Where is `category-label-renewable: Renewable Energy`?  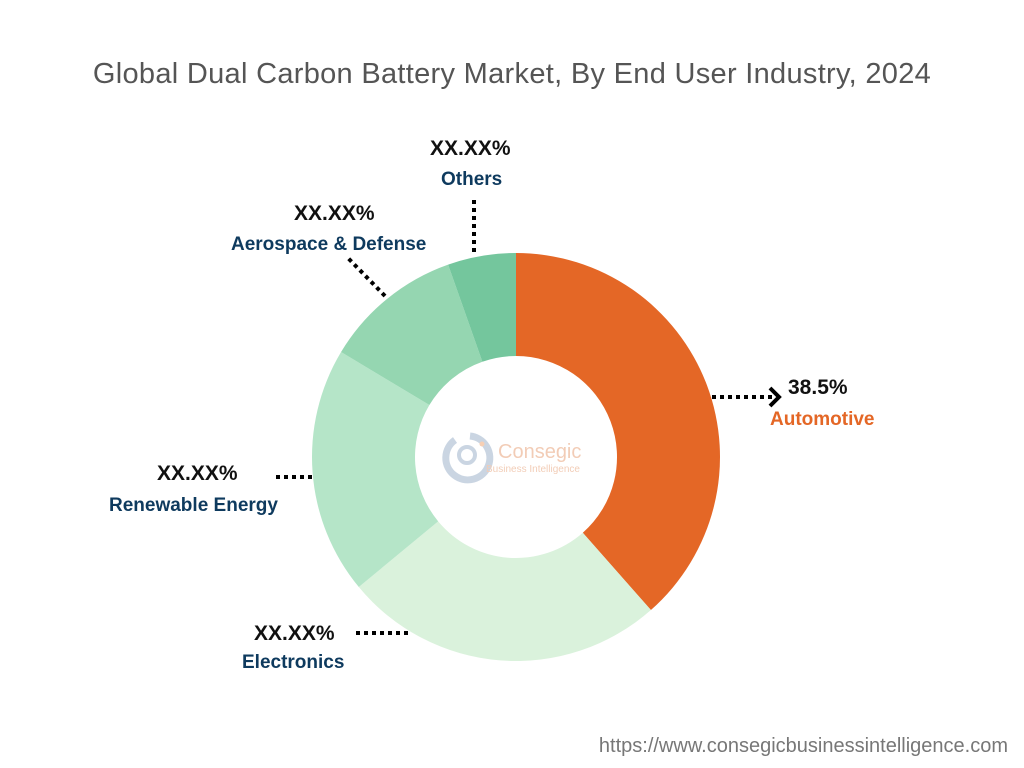 category-label-renewable: Renewable Energy is located at coordinates (193, 505).